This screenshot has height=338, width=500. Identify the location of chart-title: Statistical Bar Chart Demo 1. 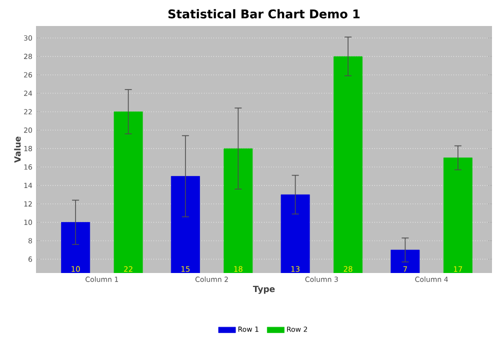
(264, 13).